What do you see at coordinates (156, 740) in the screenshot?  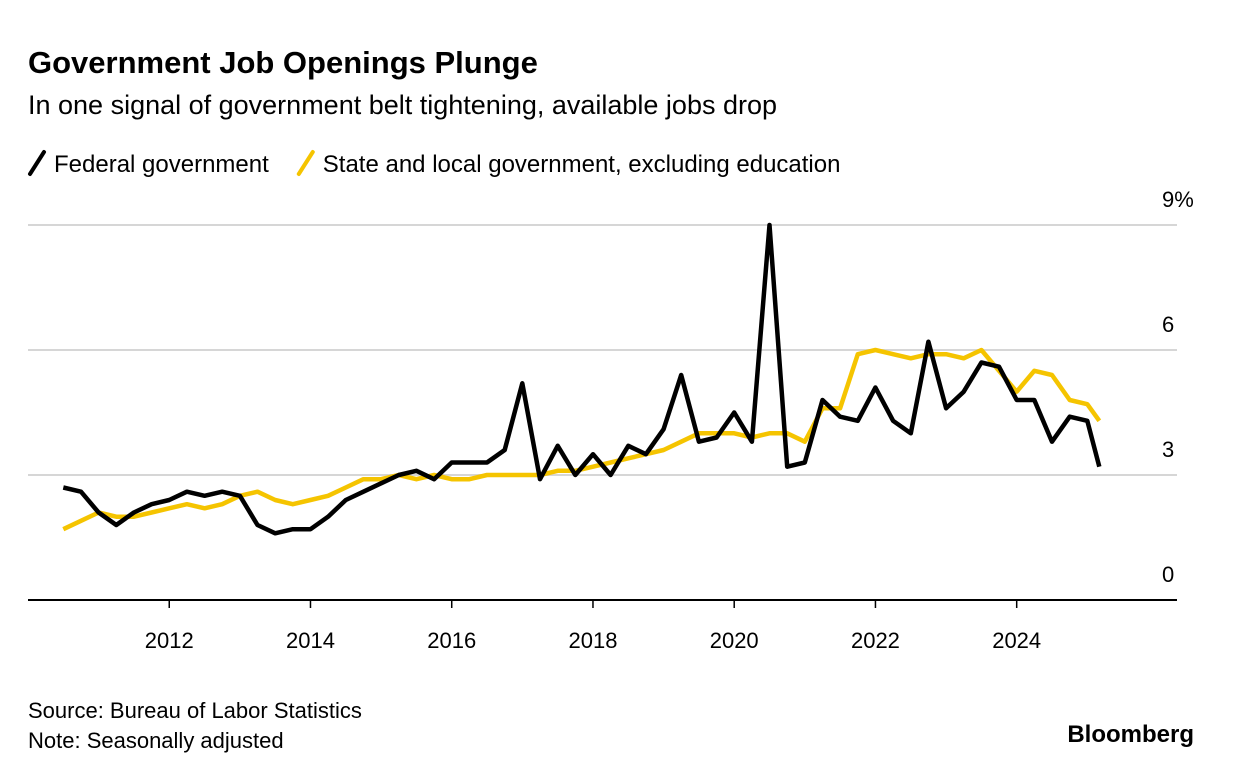 I see `note: Note: Seasonally adjusted` at bounding box center [156, 740].